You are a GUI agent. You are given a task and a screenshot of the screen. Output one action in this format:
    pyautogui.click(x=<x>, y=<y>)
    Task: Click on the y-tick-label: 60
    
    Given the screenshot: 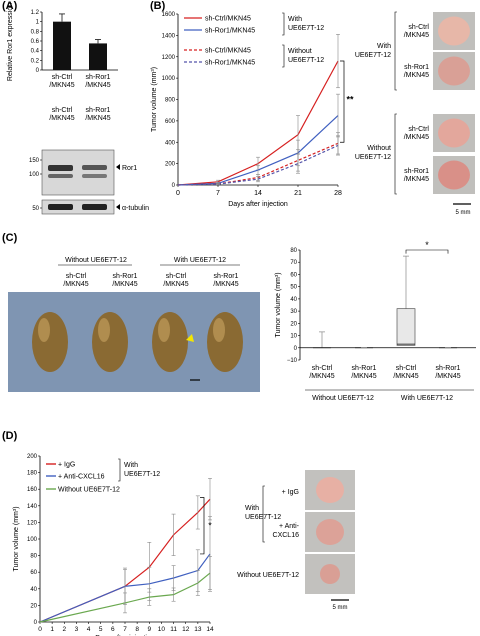 What is the action you would take?
    pyautogui.click(x=293, y=275)
    